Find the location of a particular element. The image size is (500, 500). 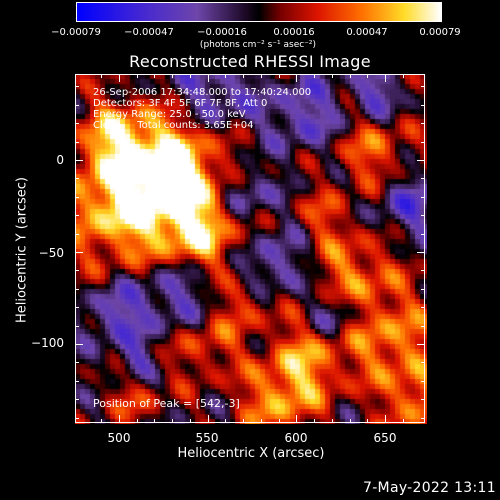

y-tick-label: 0 is located at coordinates (60, 160).